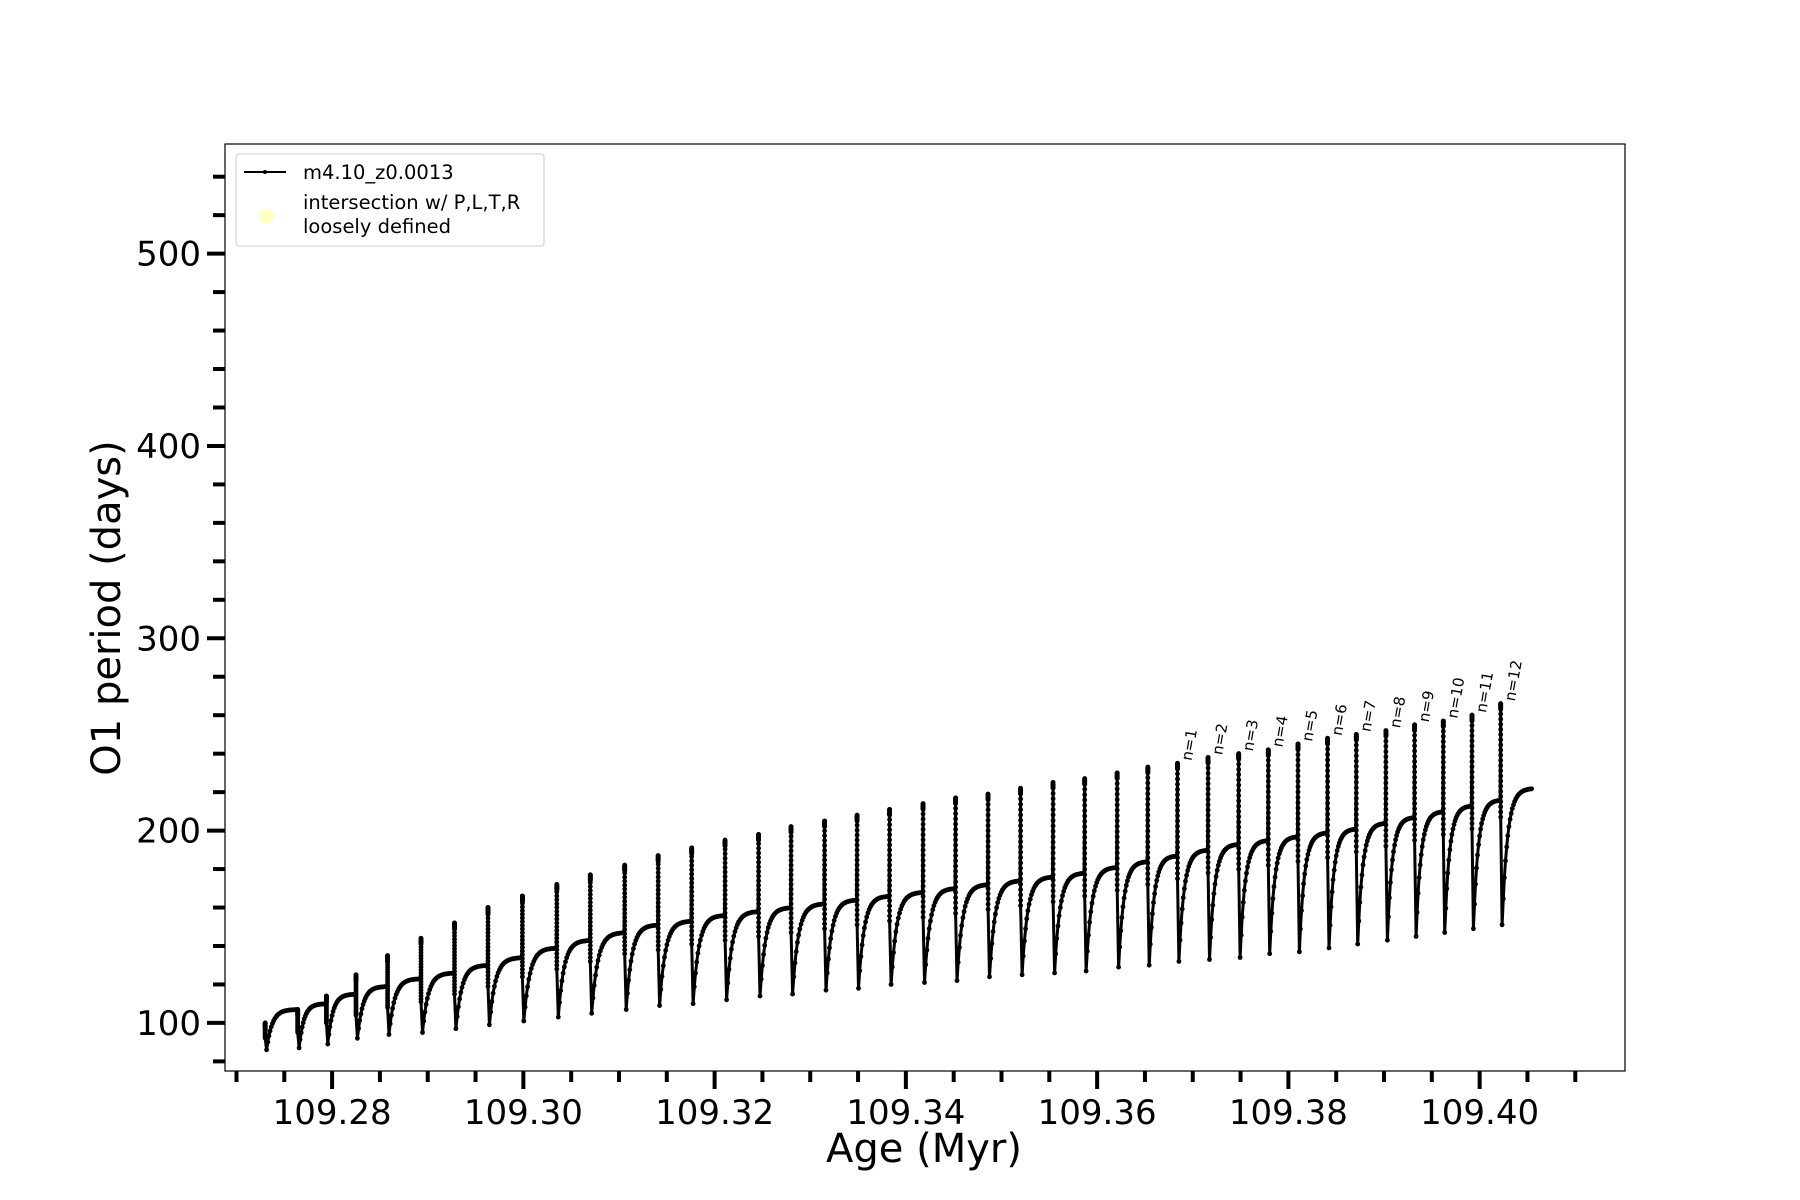 The image size is (1800, 1200). What do you see at coordinates (411, 202) in the screenshot?
I see `legend-entry-2-label-line-1: intersection w/ P,L,T,R` at bounding box center [411, 202].